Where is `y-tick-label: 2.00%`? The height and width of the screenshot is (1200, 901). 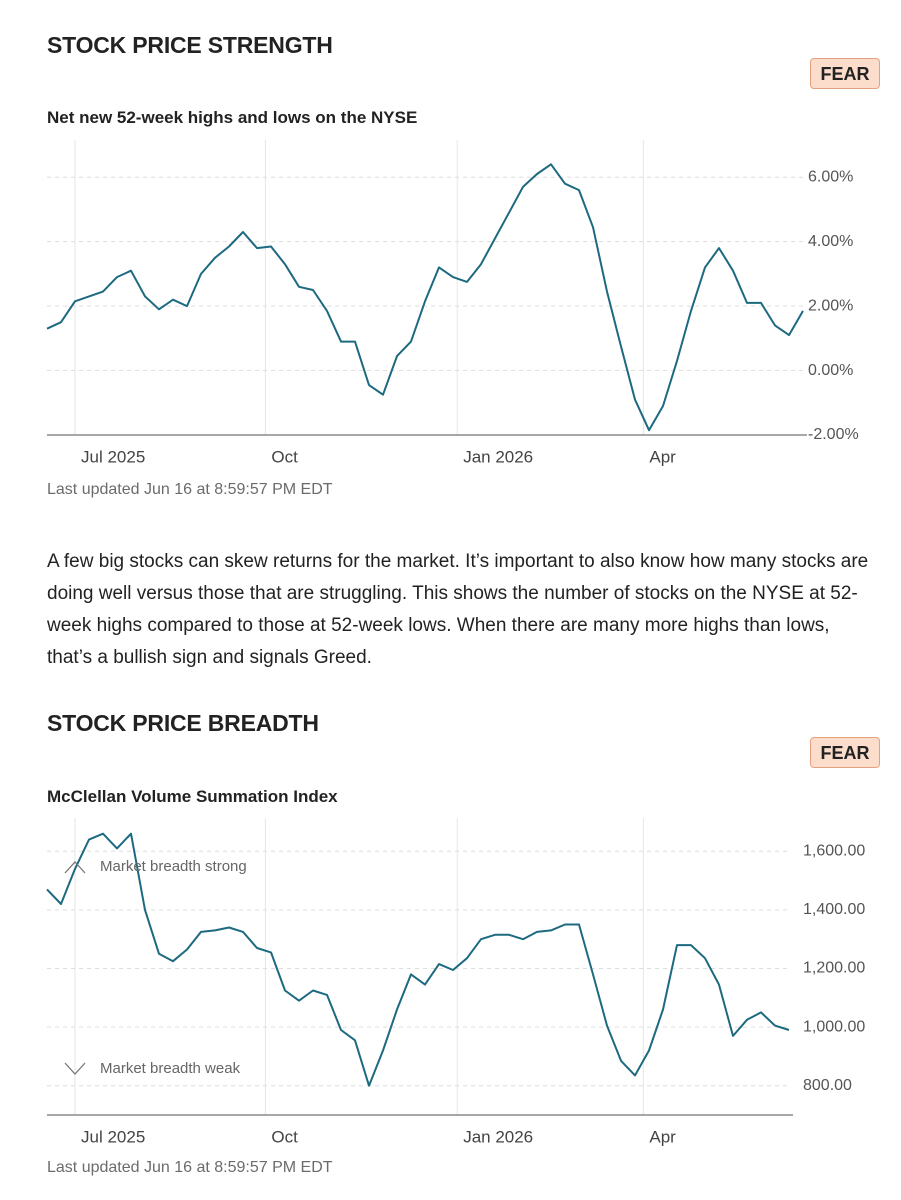
y-tick-label: 2.00% is located at coordinates (830, 305).